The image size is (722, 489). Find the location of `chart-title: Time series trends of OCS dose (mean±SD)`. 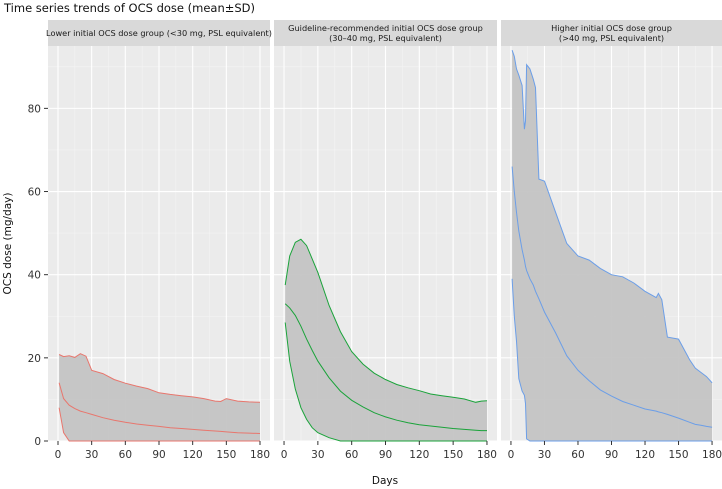

chart-title: Time series trends of OCS dose (mean±SD) is located at coordinates (130, 8).